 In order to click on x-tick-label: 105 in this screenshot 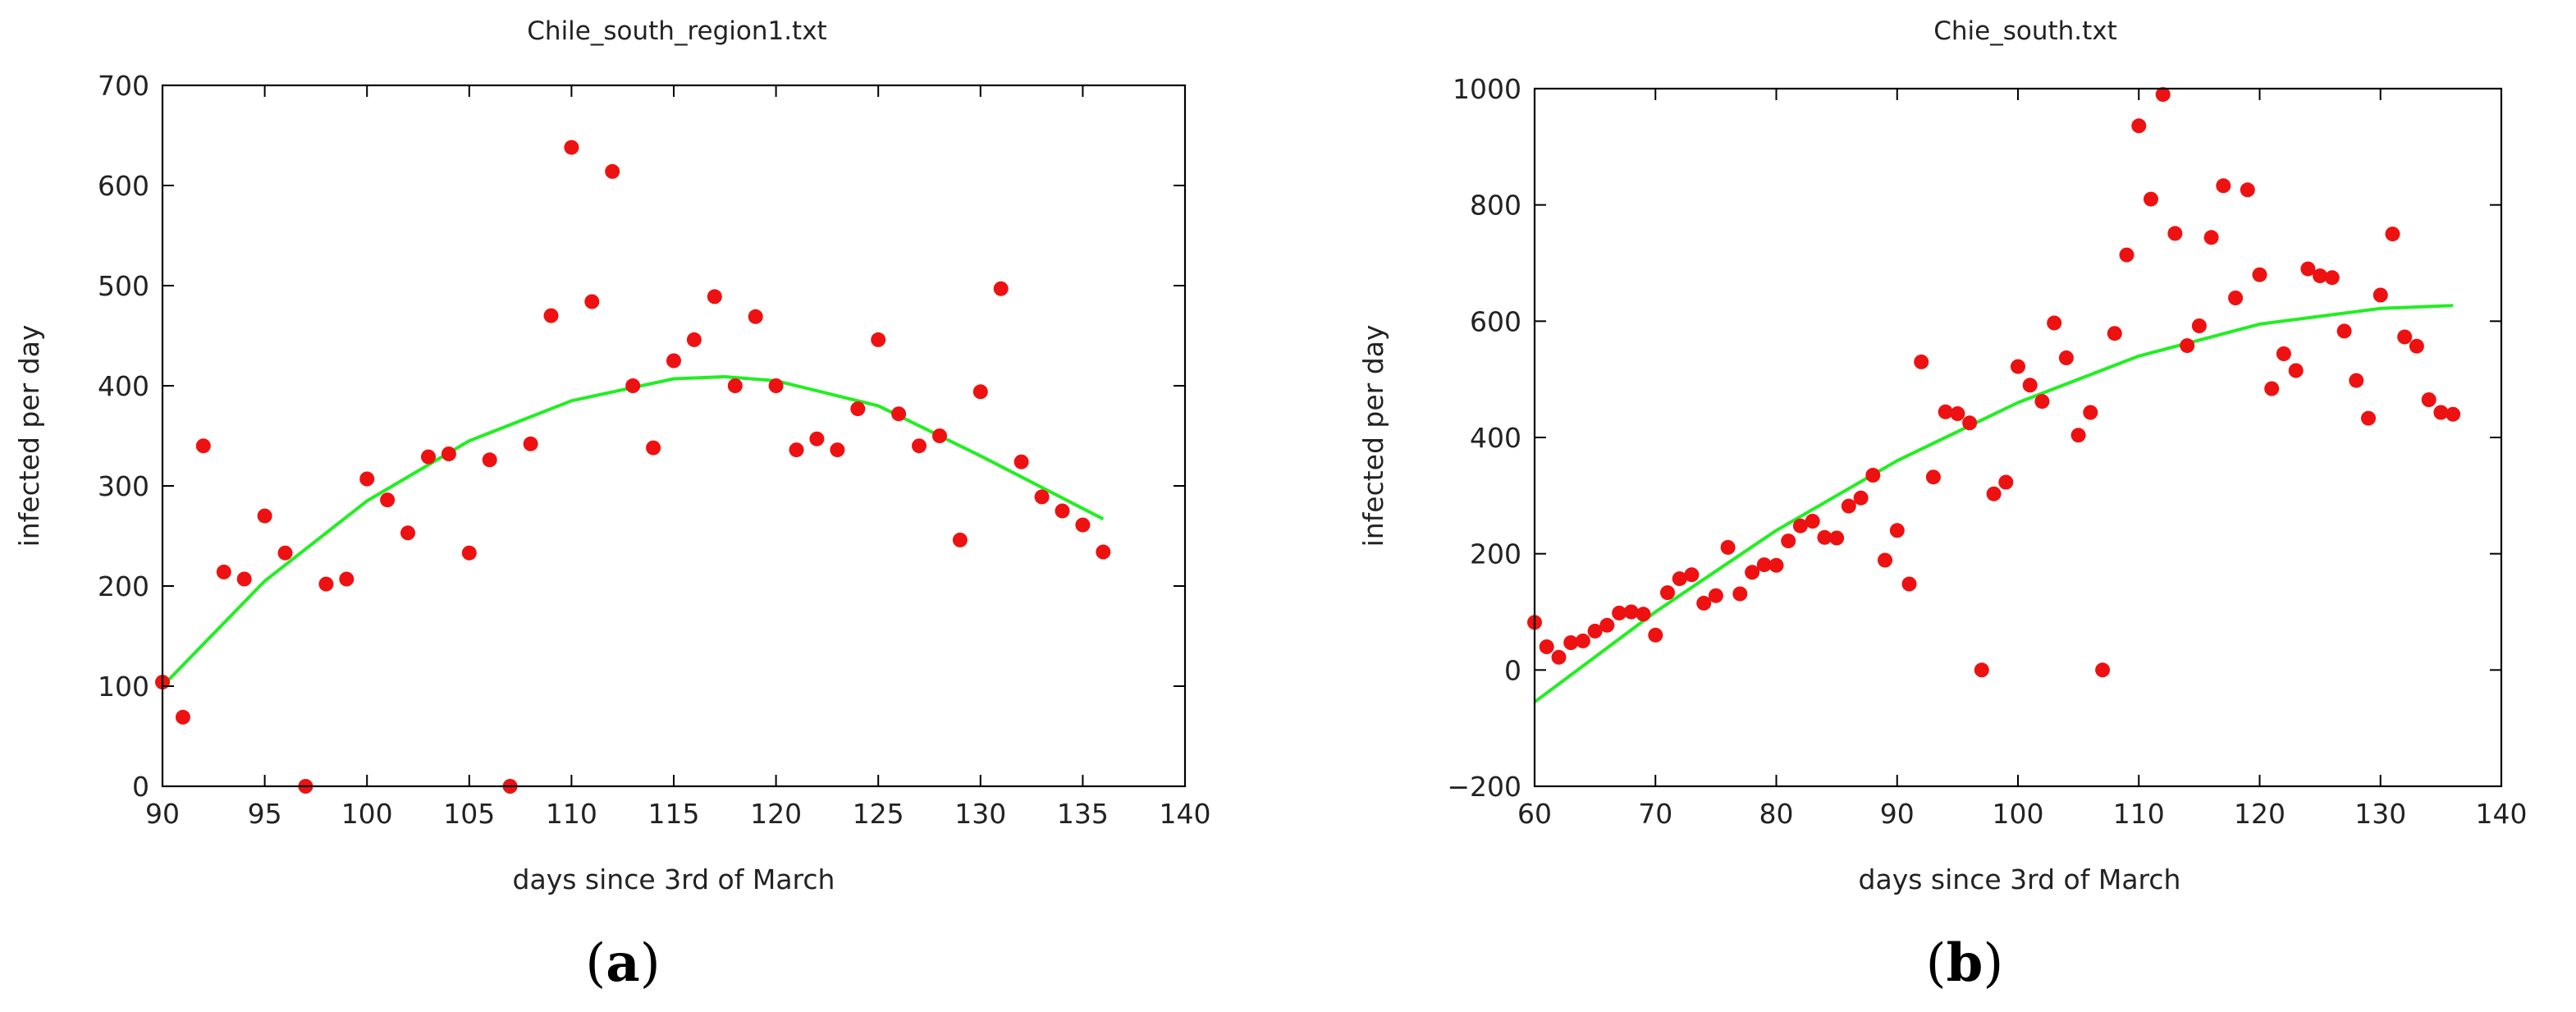, I will do `click(469, 814)`.